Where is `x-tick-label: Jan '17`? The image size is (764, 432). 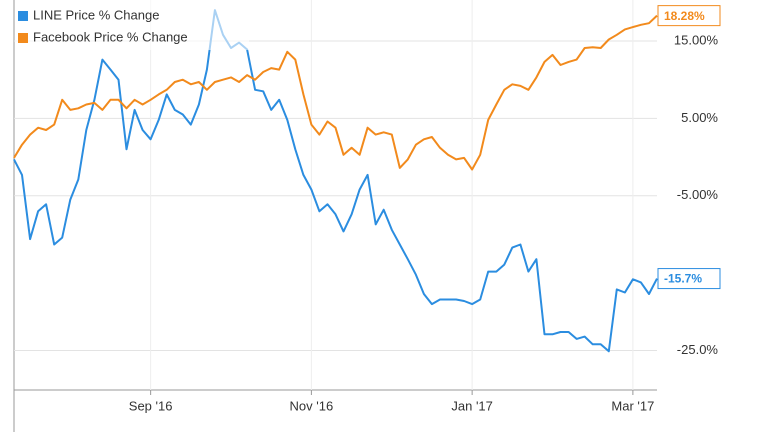 x-tick-label: Jan '17 is located at coordinates (472, 405).